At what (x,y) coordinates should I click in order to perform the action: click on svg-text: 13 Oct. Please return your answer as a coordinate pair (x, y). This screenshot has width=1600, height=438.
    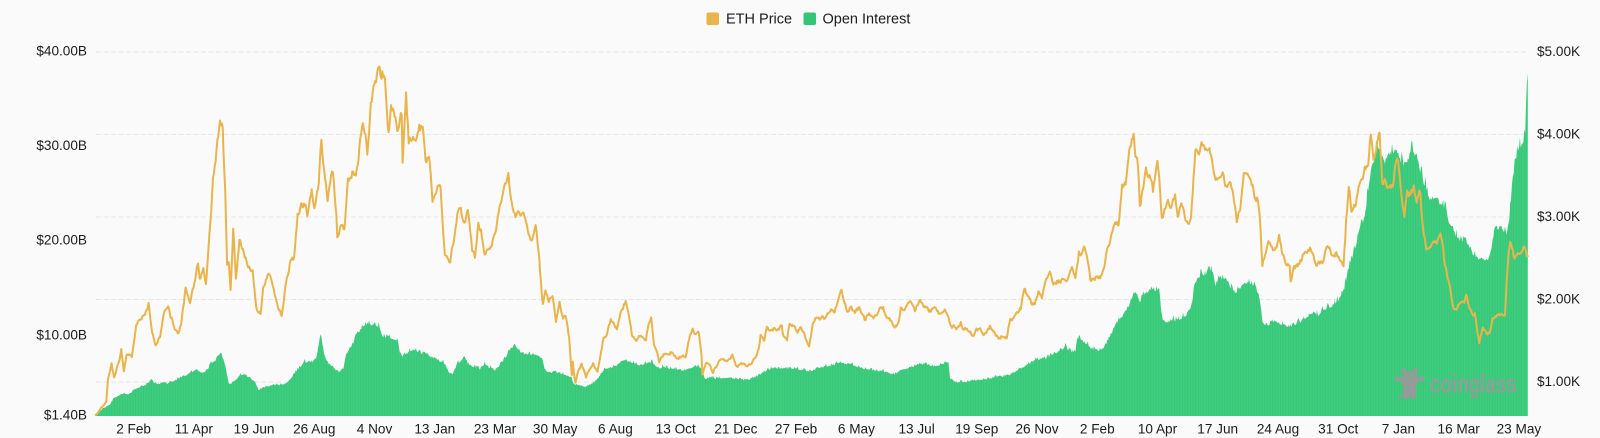
    Looking at the image, I should click on (676, 429).